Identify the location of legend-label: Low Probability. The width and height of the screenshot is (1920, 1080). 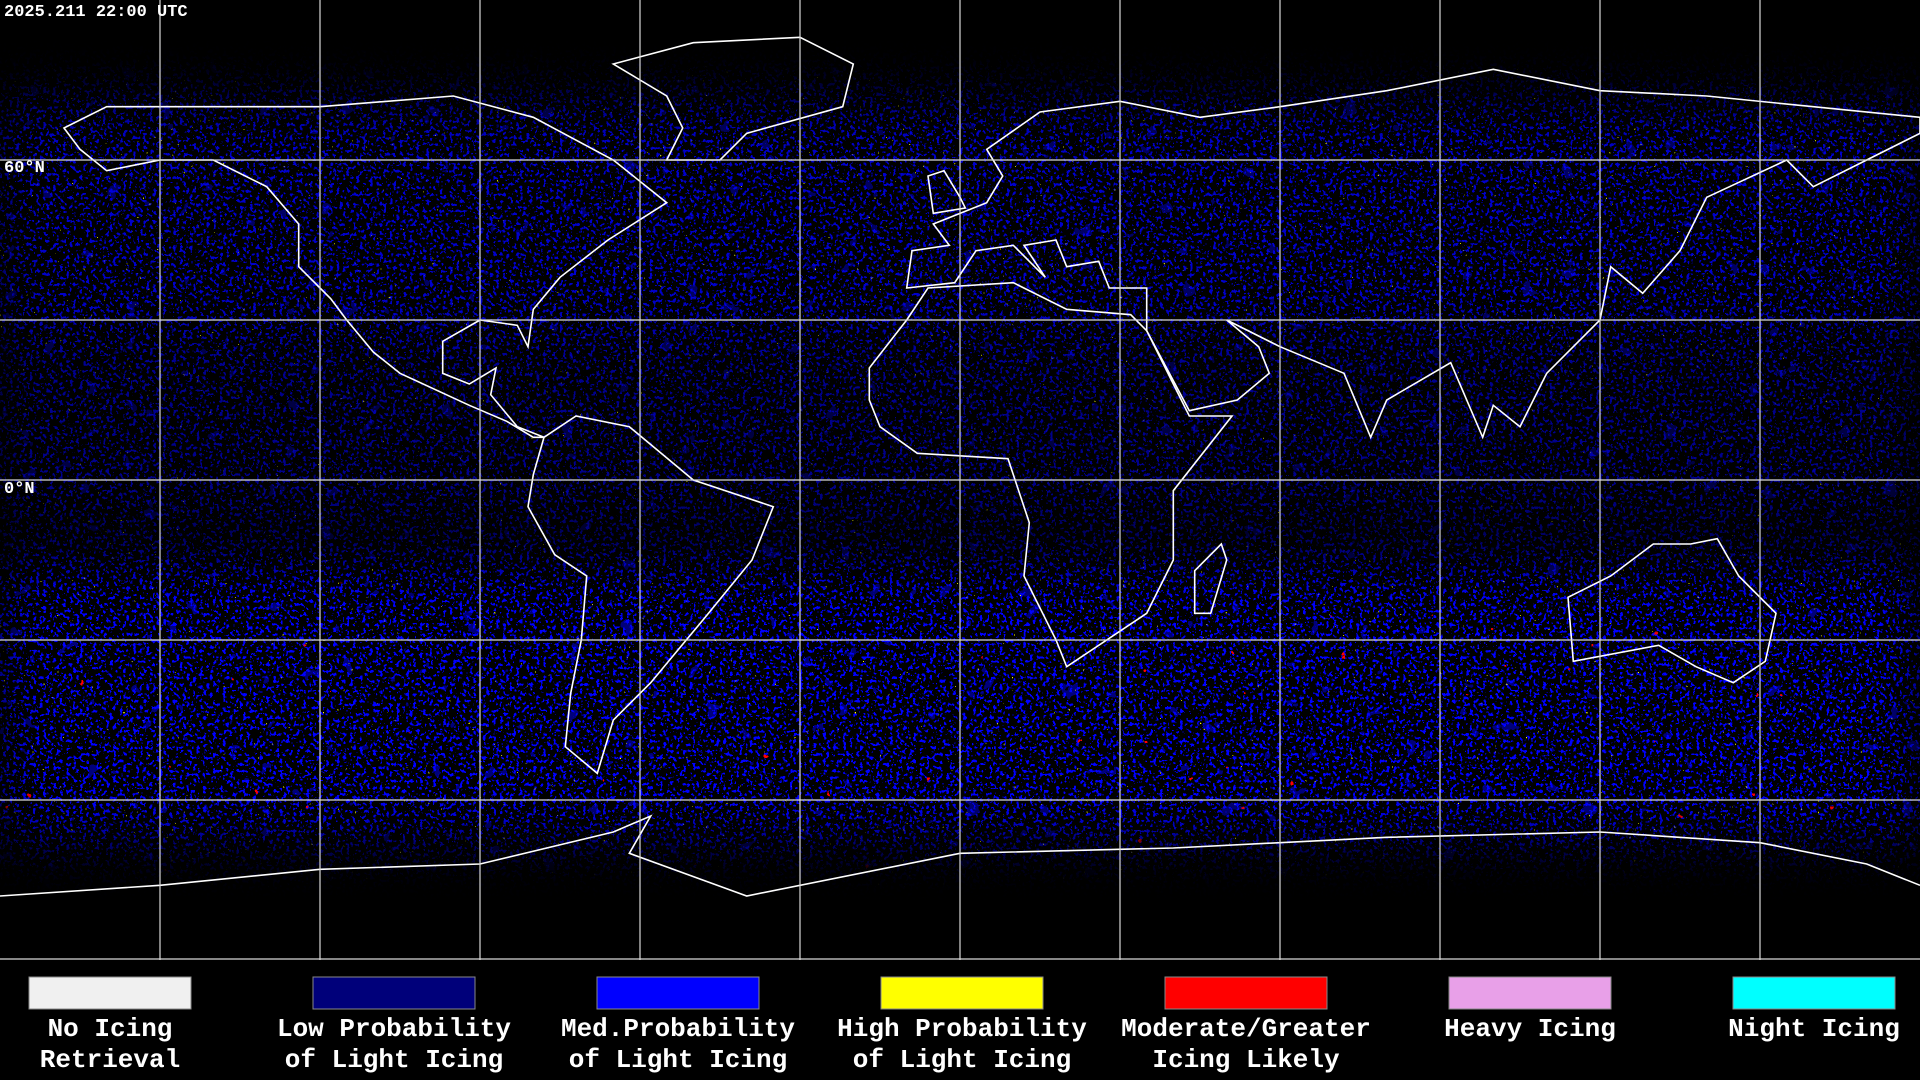
(394, 1029).